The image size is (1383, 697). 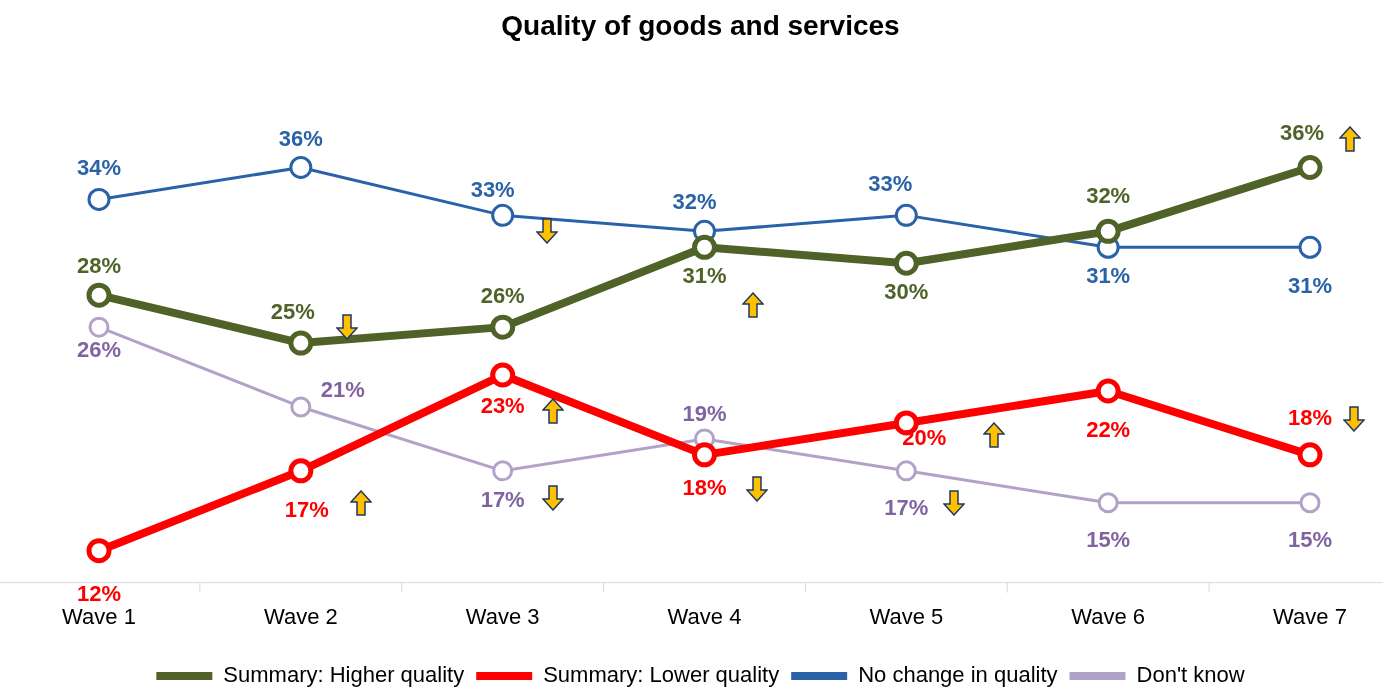 What do you see at coordinates (906, 616) in the screenshot?
I see `x-tick-label: Wave 5` at bounding box center [906, 616].